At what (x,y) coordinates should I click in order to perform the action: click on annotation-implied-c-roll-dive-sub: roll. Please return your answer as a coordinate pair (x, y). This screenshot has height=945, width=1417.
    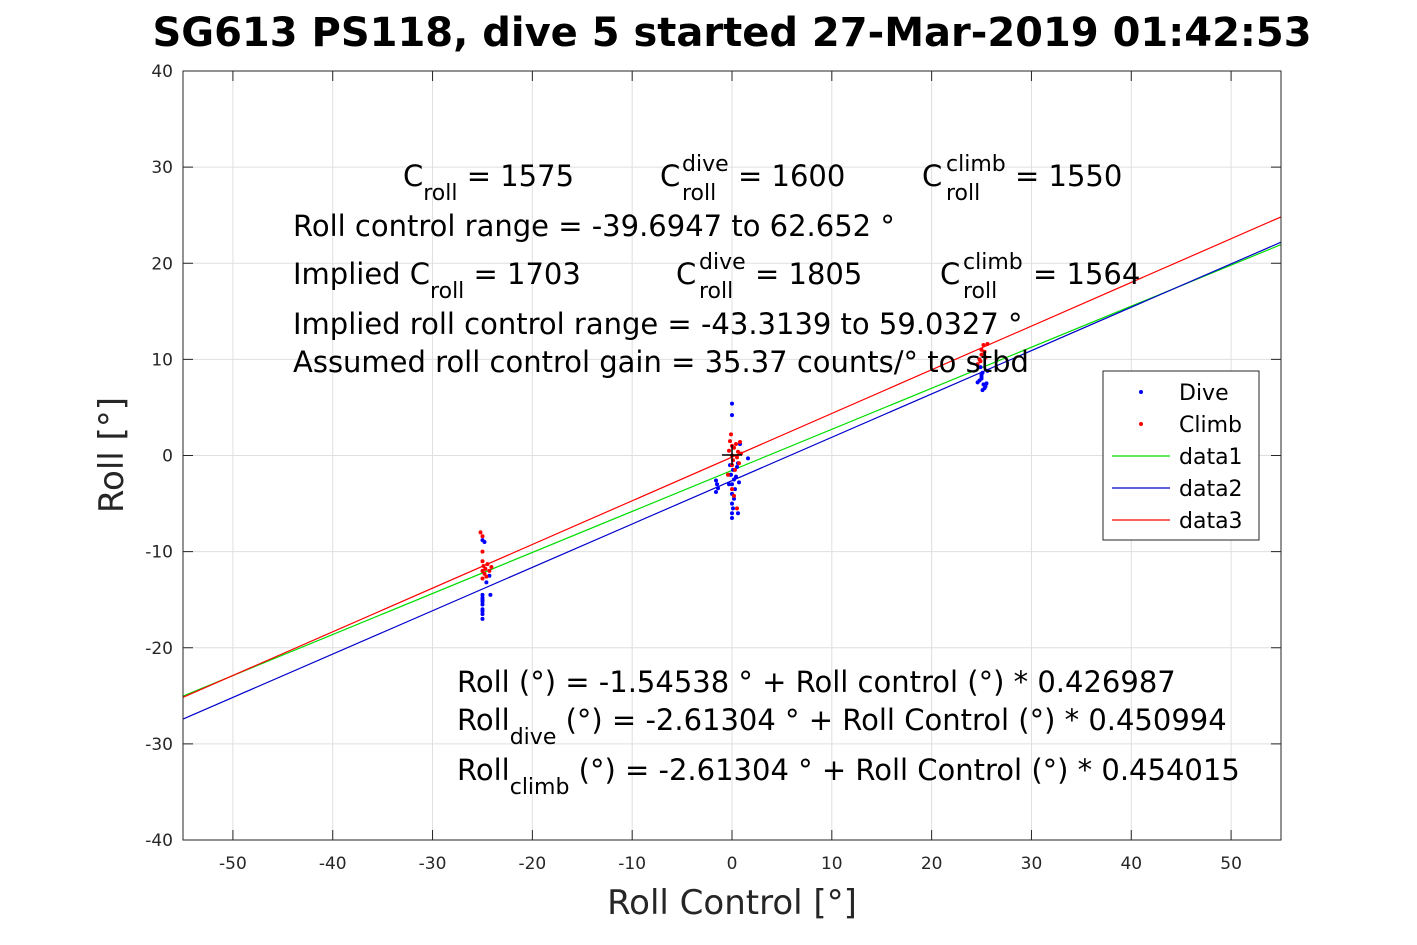
    Looking at the image, I should click on (716, 291).